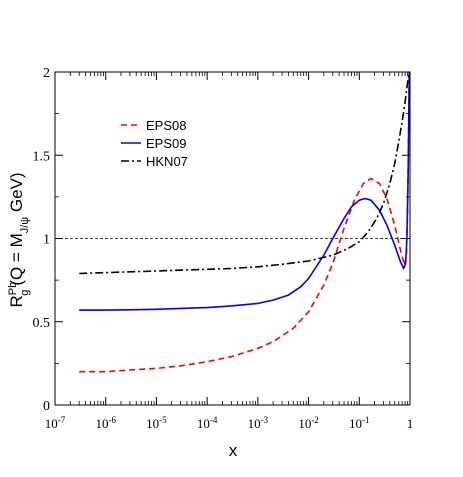 This screenshot has width=463, height=477. Describe the element at coordinates (42, 156) in the screenshot. I see `y-tick-label: 1.5` at that location.